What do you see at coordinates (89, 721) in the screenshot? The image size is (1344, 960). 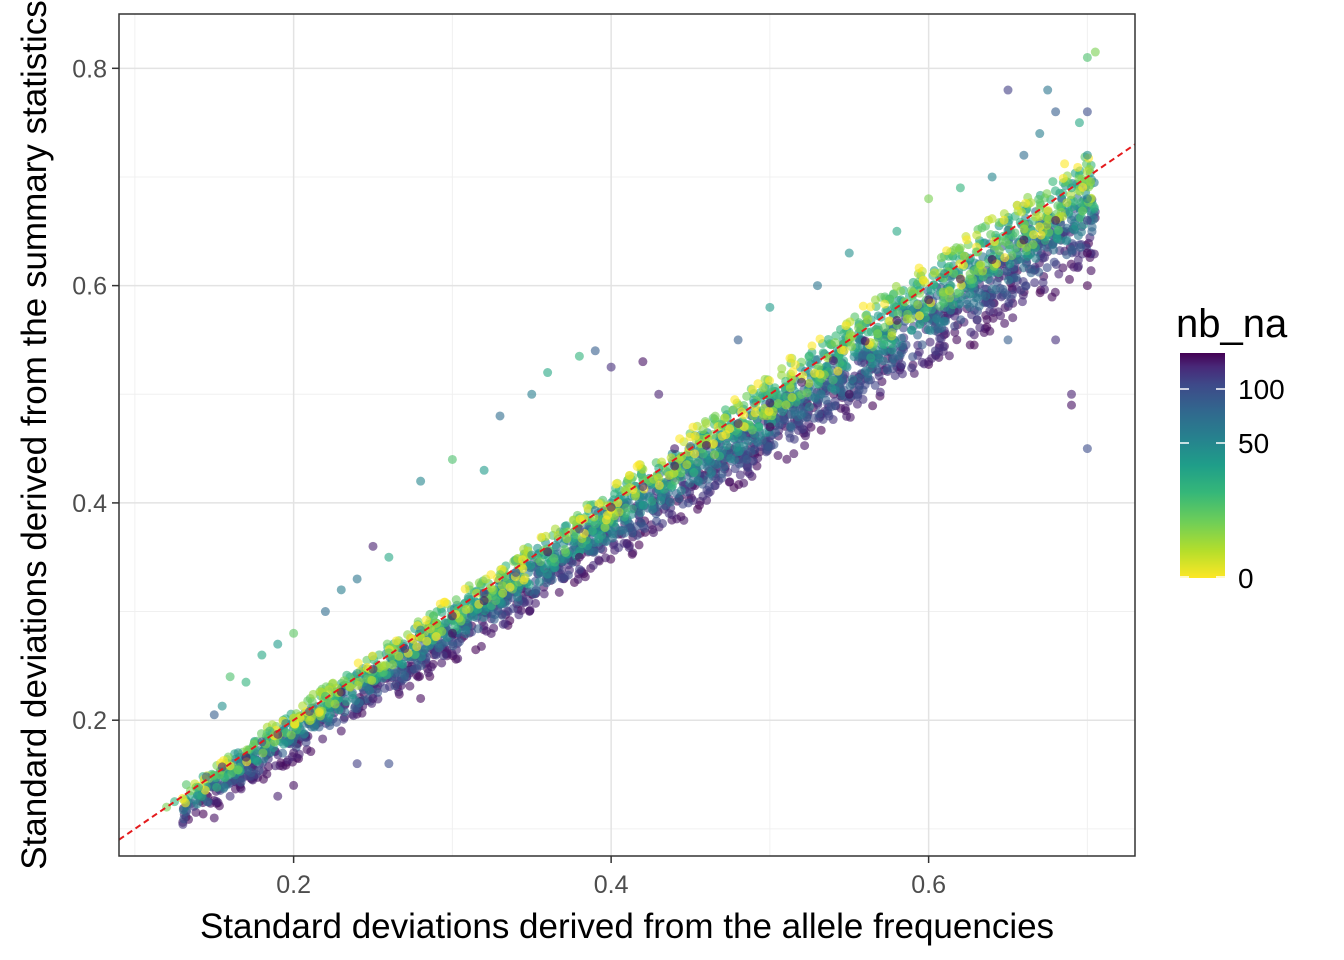 I see `y-tick-label: 0.2` at bounding box center [89, 721].